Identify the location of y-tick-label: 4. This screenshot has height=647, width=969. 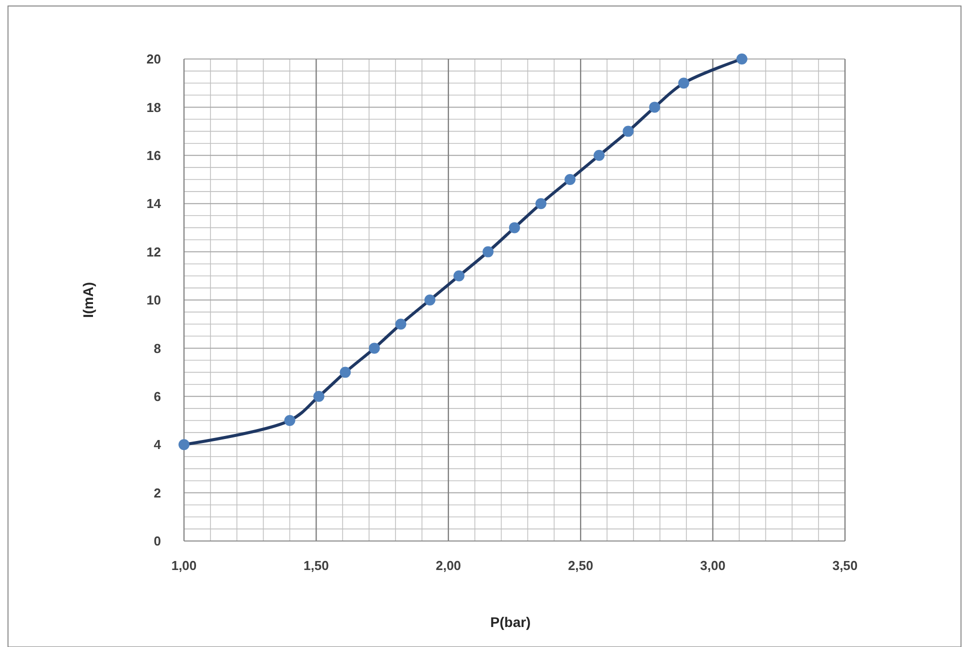
(158, 444).